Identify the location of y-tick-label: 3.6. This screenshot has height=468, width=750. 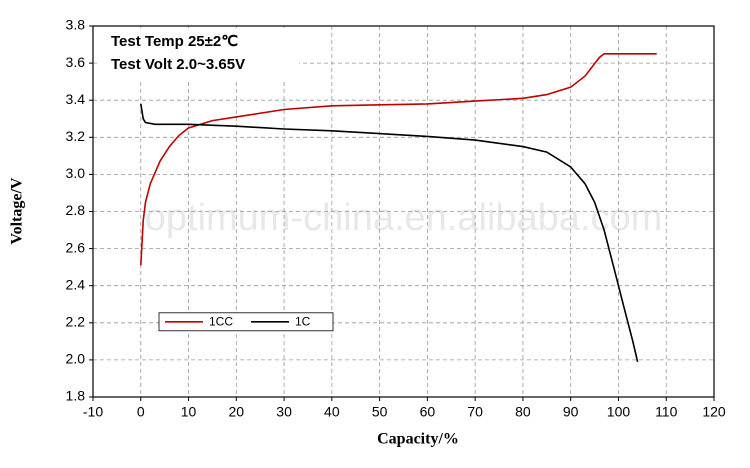
(76, 62).